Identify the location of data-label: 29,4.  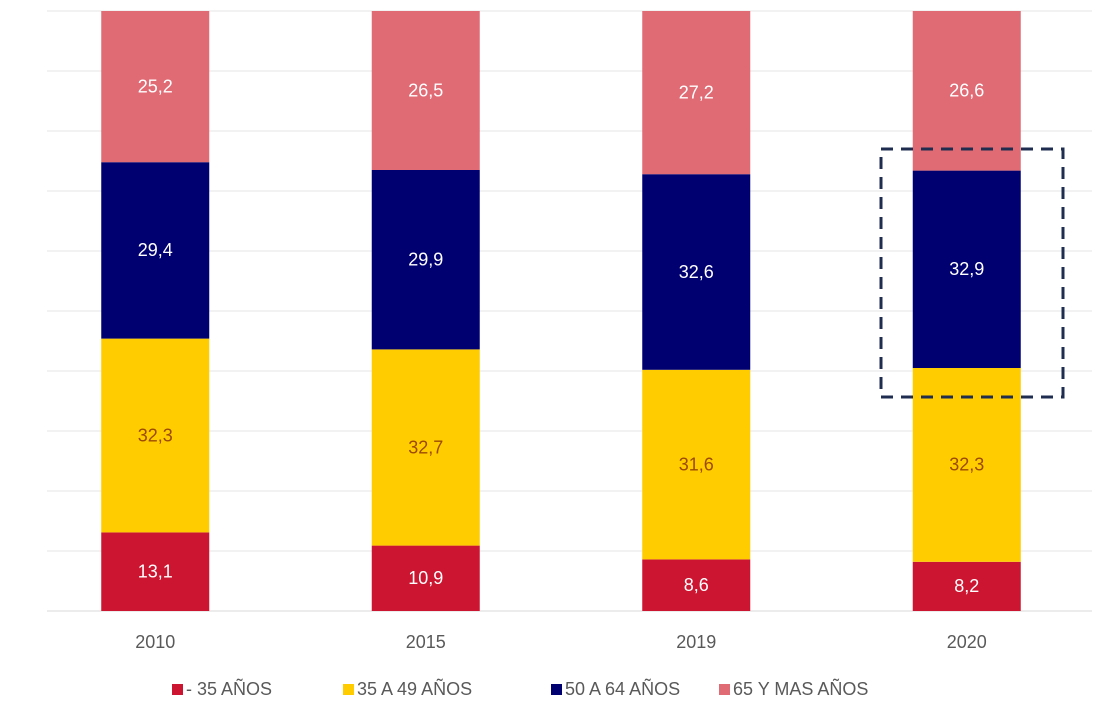
(155, 250).